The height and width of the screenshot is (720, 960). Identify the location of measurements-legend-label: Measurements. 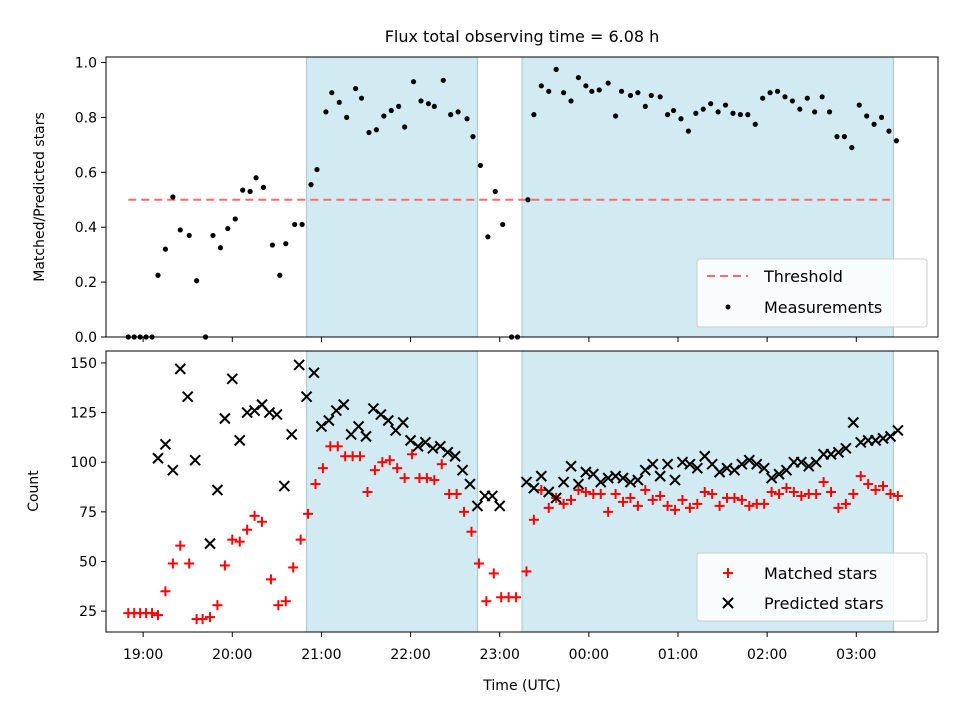
(823, 307).